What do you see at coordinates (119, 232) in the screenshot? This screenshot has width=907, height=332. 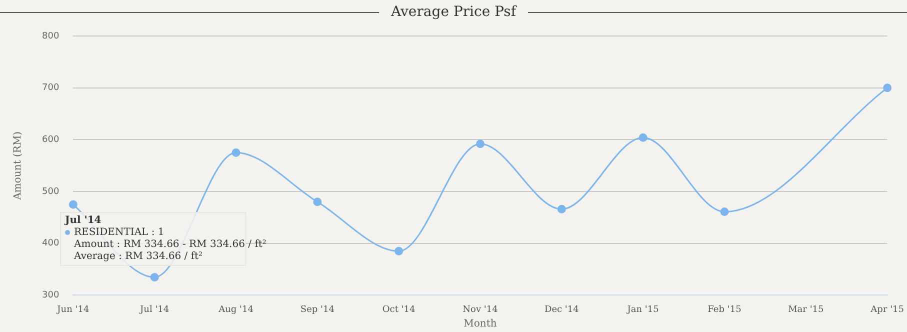 I see `annotation: RESIDENTIAL : 1` at bounding box center [119, 232].